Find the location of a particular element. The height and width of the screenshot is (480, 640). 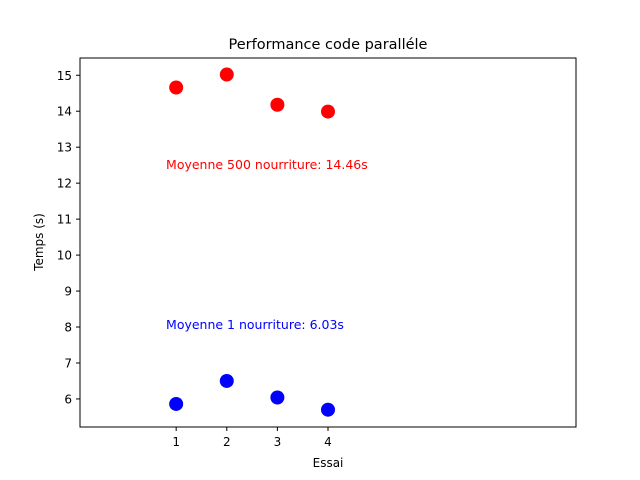

y-tick-label: 8 is located at coordinates (68, 328).